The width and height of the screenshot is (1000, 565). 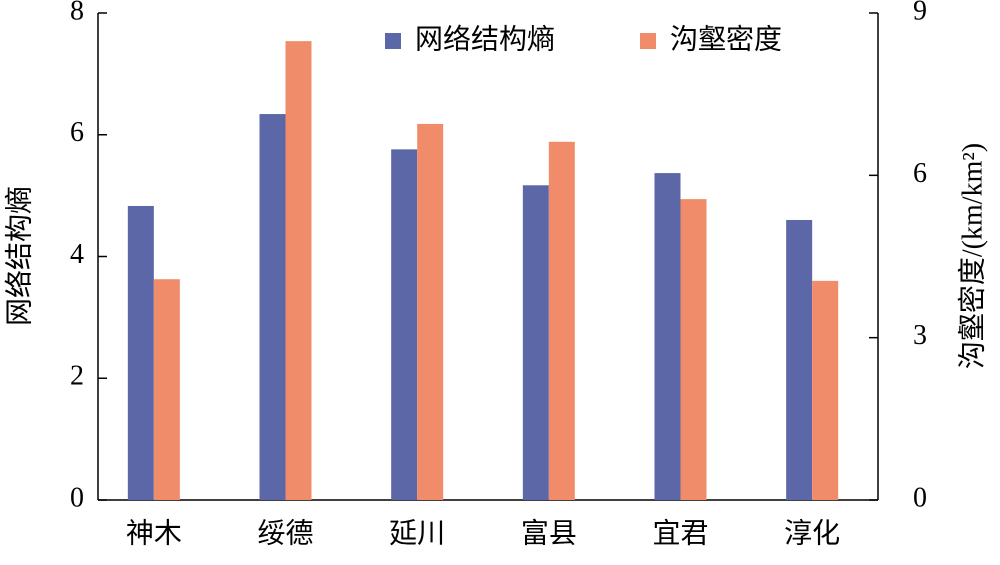 What do you see at coordinates (549, 533) in the screenshot?
I see `x-tick-label: 富县` at bounding box center [549, 533].